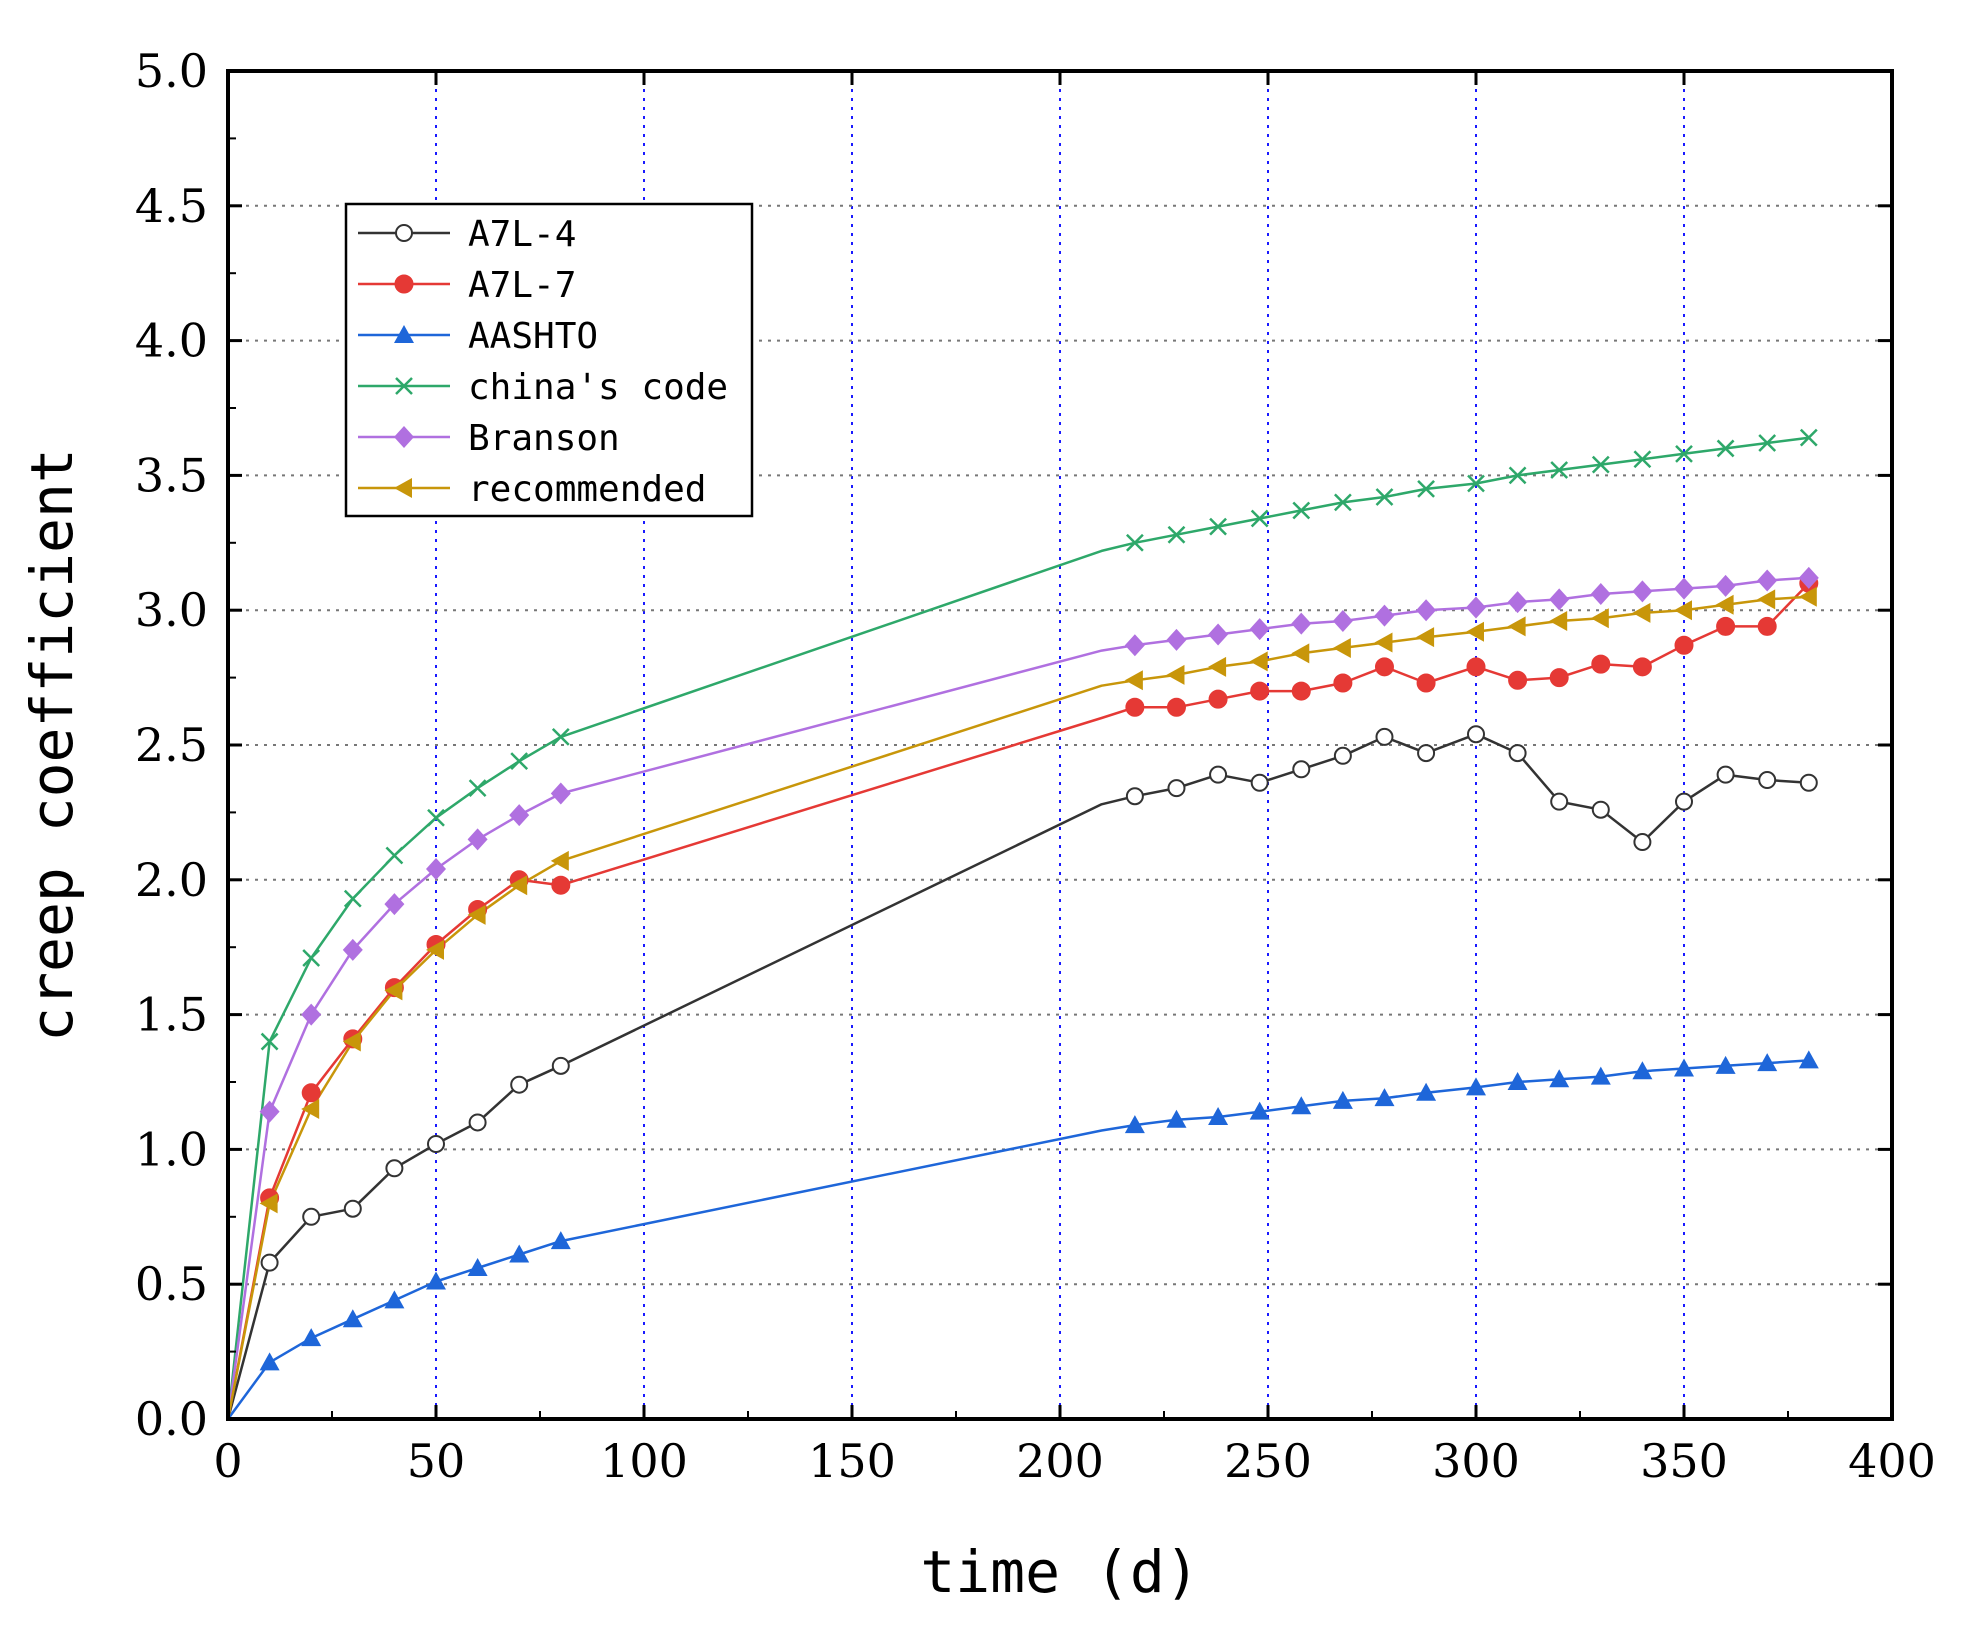 The height and width of the screenshot is (1625, 1980). Describe the element at coordinates (478, 336) in the screenshot. I see `legend-entry: AASHTO` at that location.